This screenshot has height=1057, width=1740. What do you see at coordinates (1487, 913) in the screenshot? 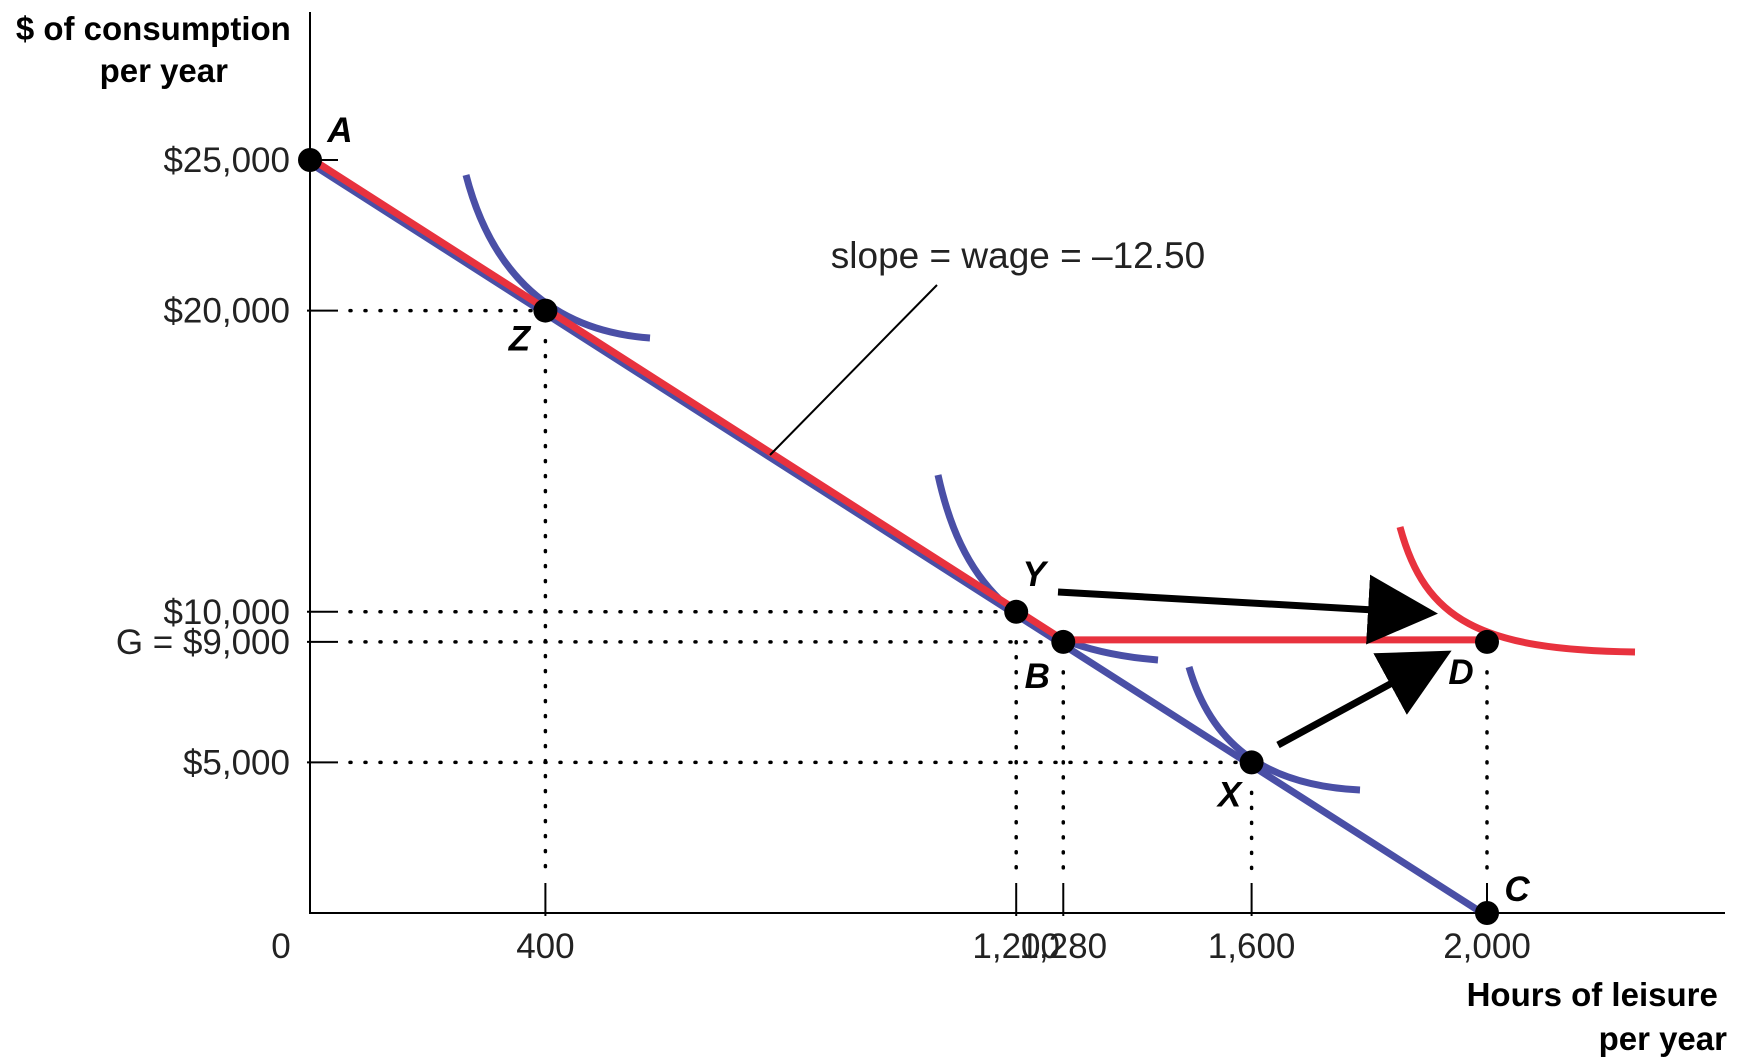
I see `point-c` at bounding box center [1487, 913].